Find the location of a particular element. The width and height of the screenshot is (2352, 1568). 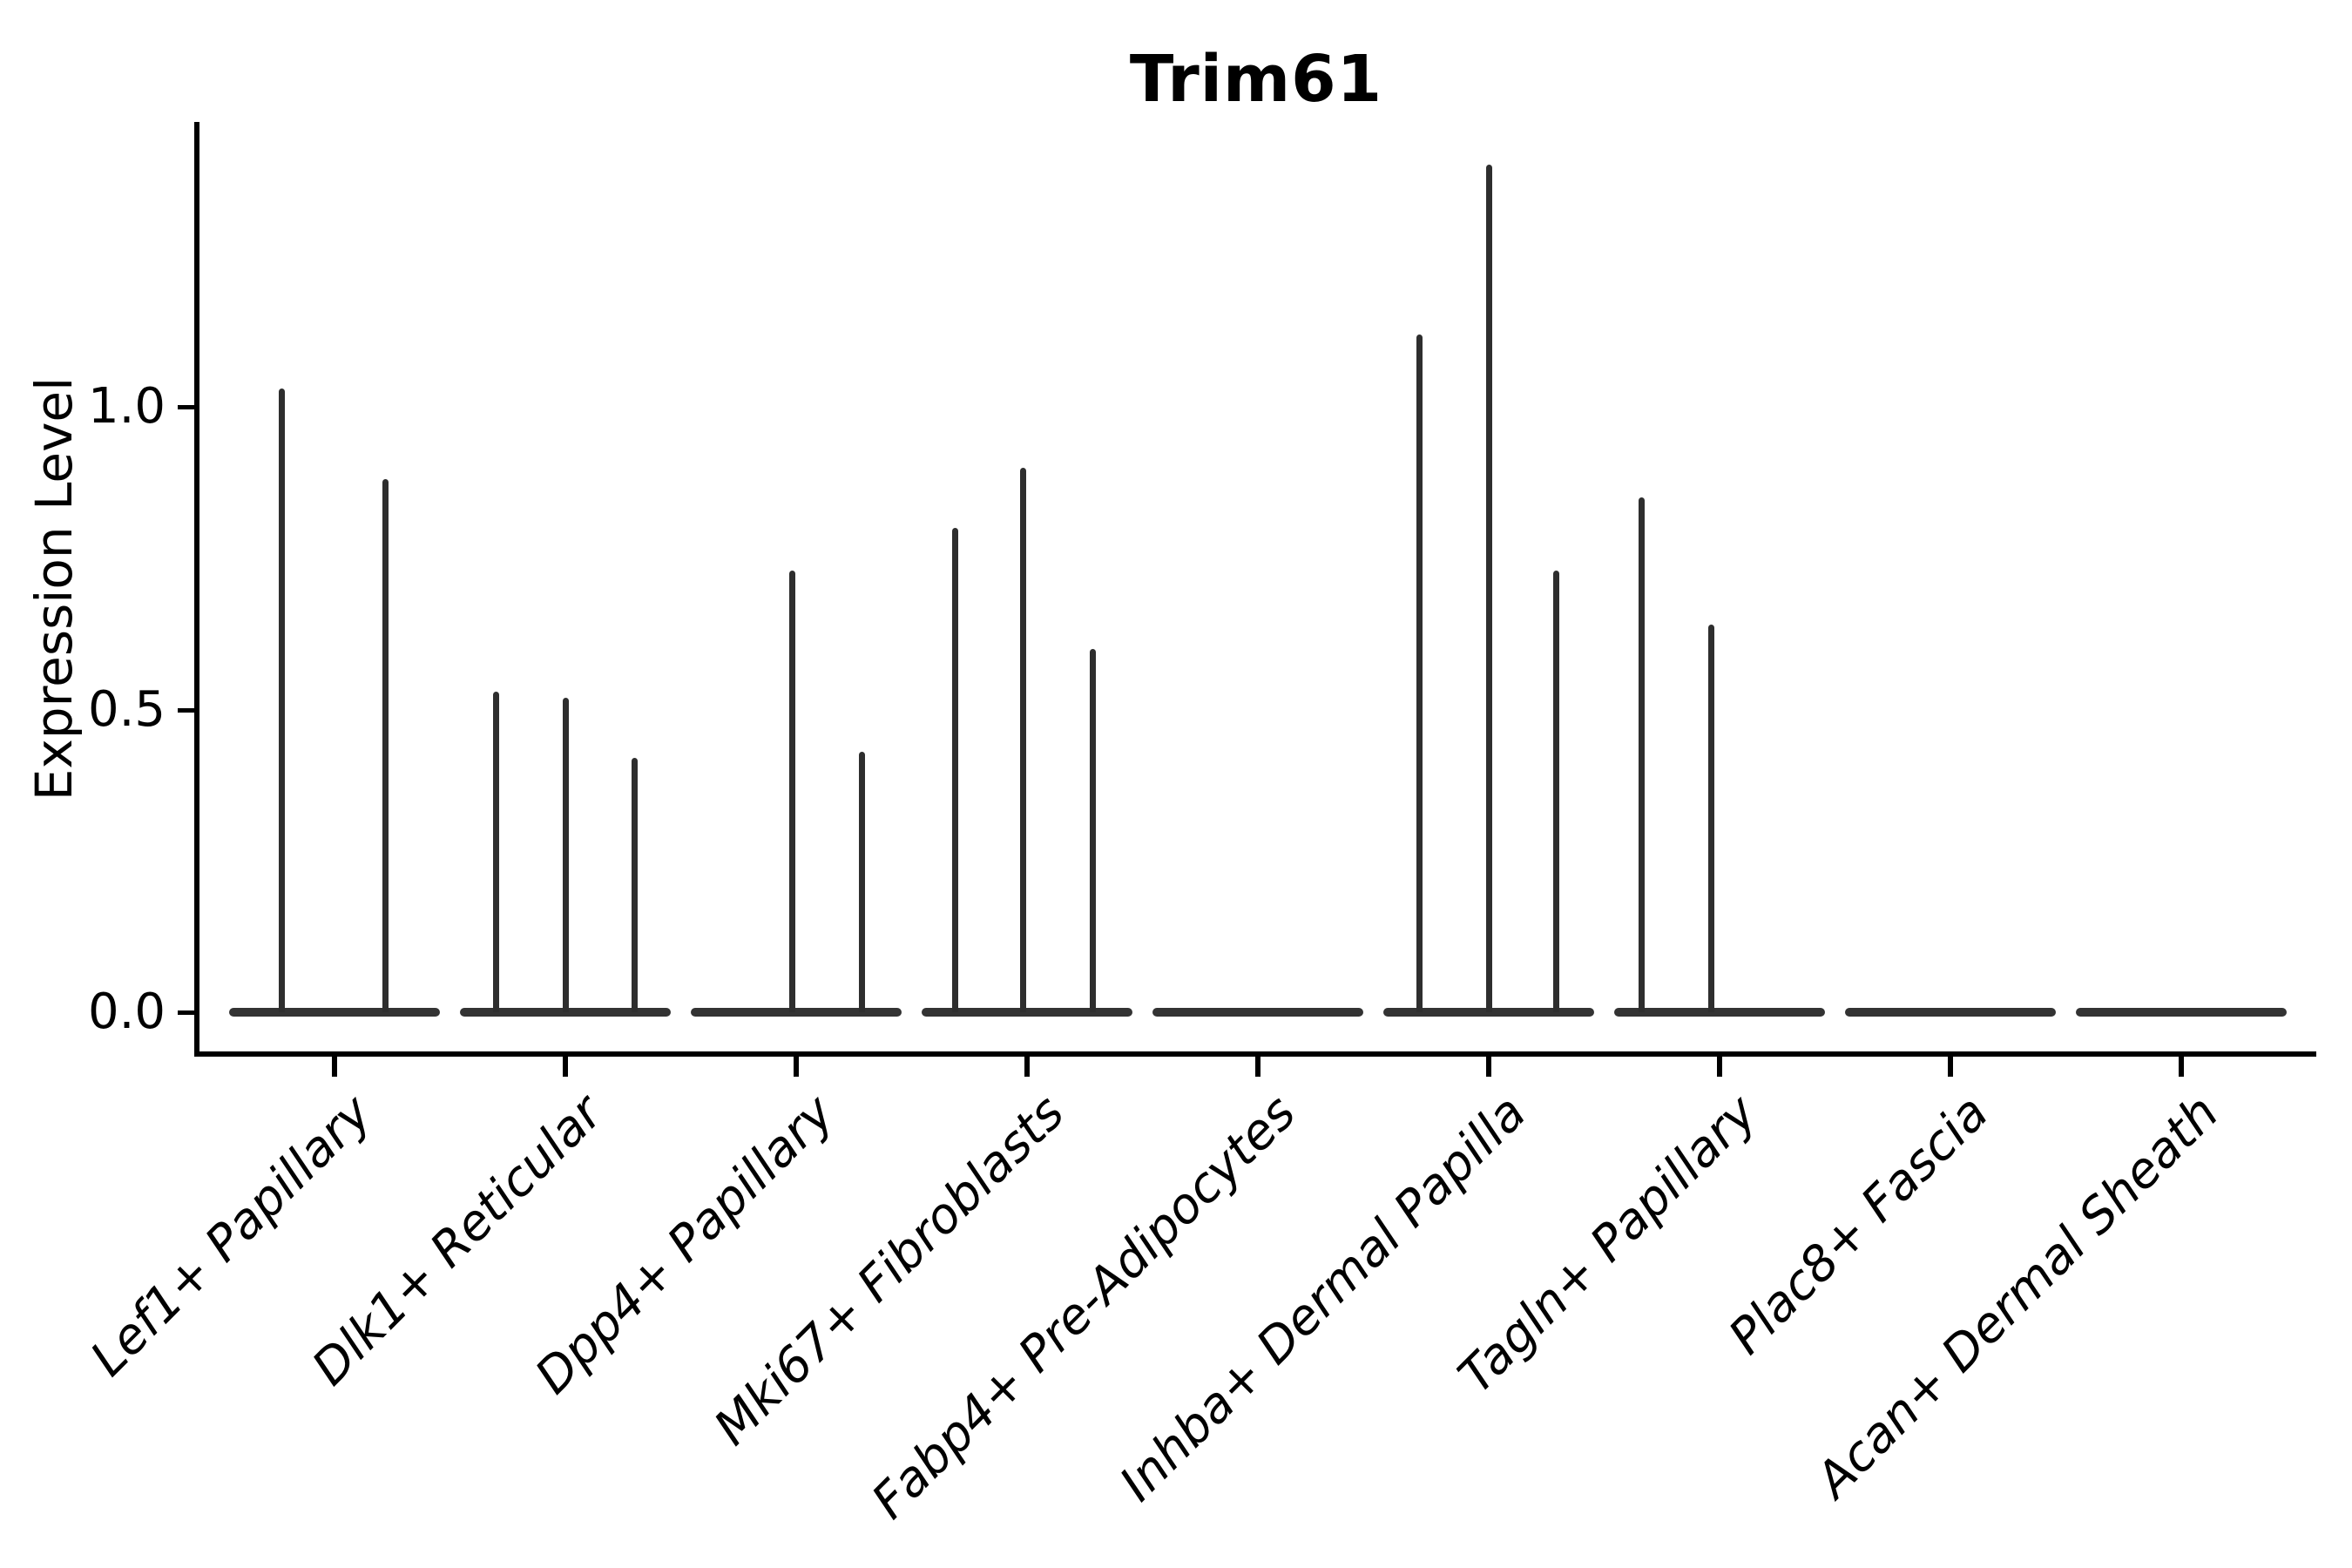

y-axis-label: Expression Level is located at coordinates (54, 588).